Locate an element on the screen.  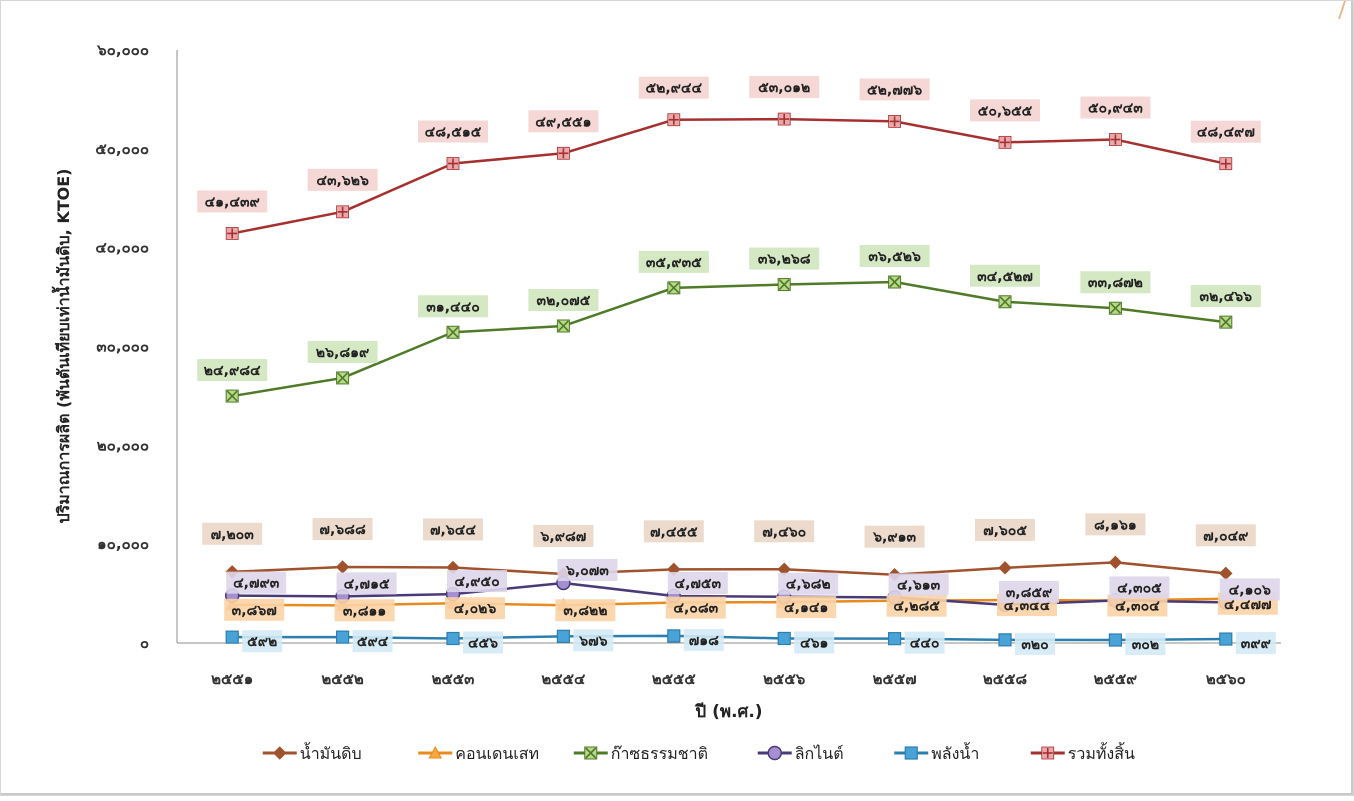
data-label: ๔,๑๔๑ is located at coordinates (806, 608).